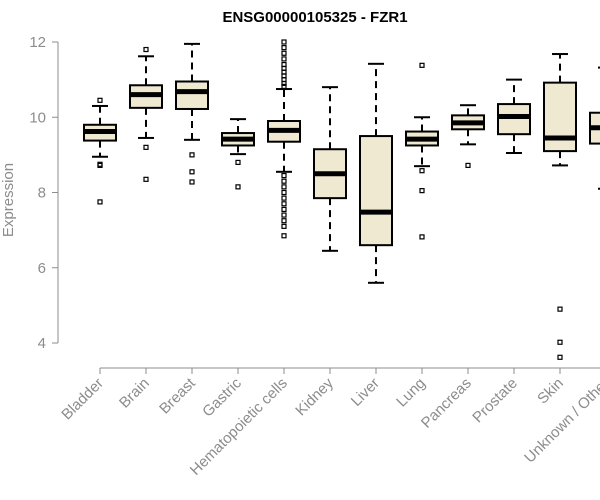  Describe the element at coordinates (42, 343) in the screenshot. I see `y-tick-label: 4` at that location.